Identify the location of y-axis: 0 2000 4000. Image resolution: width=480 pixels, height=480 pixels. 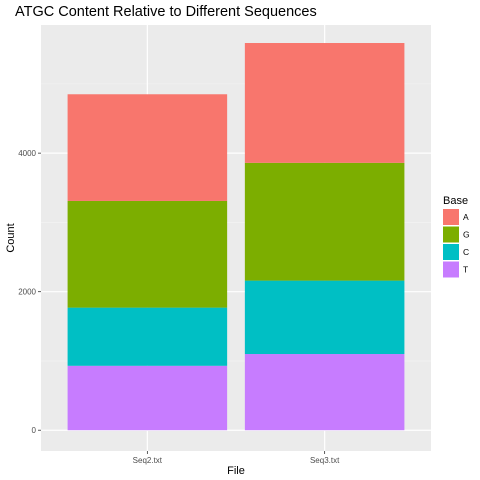
(29, 292).